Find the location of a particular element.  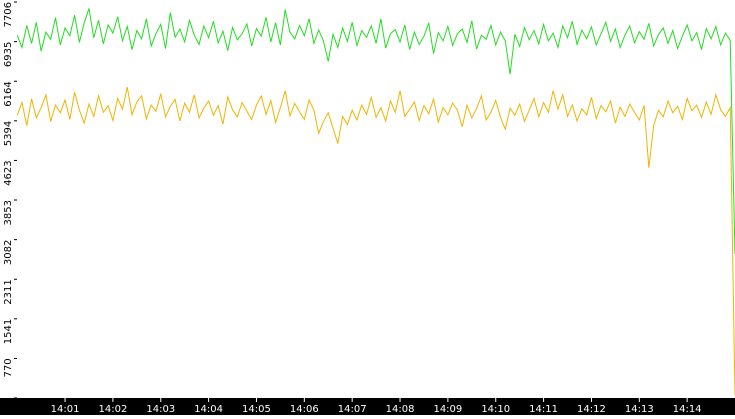

y-tick-label: 3082 is located at coordinates (8, 252).